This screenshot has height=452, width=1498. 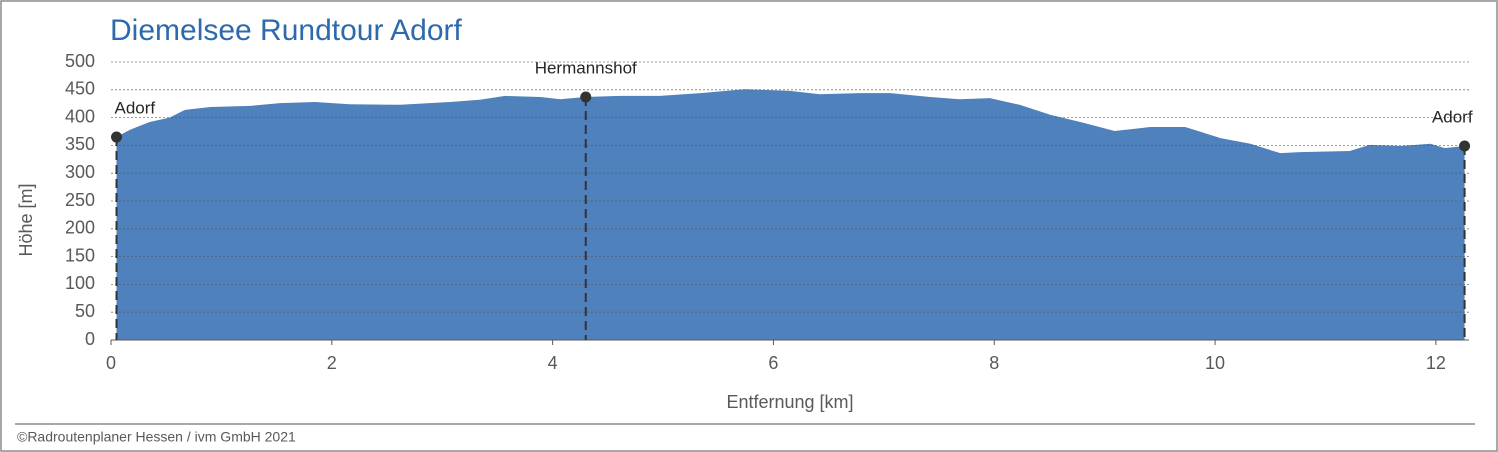 I want to click on y-tick-label: 250, so click(x=80, y=200).